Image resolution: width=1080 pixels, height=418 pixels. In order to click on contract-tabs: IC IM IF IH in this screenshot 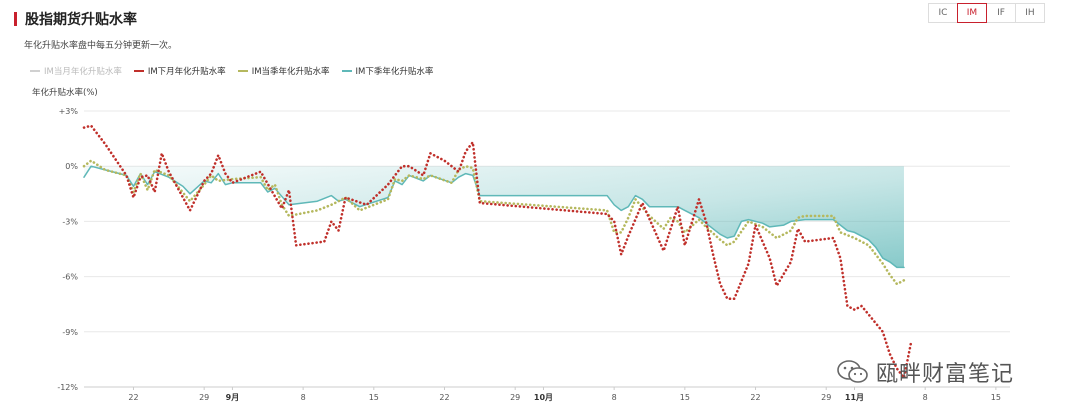, I will do `click(986, 13)`.